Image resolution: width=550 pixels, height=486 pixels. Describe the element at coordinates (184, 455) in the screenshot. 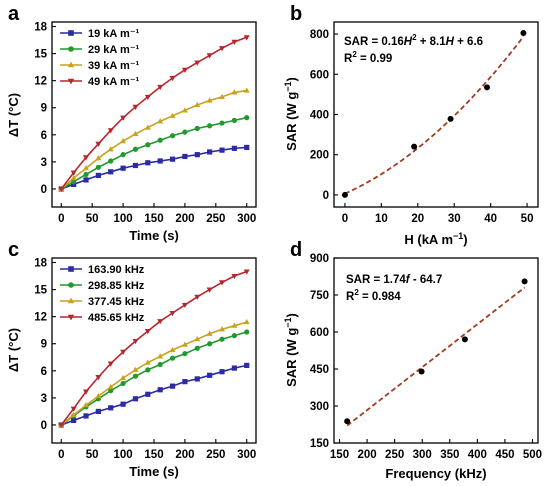

I see `x-tick-label: 200` at that location.